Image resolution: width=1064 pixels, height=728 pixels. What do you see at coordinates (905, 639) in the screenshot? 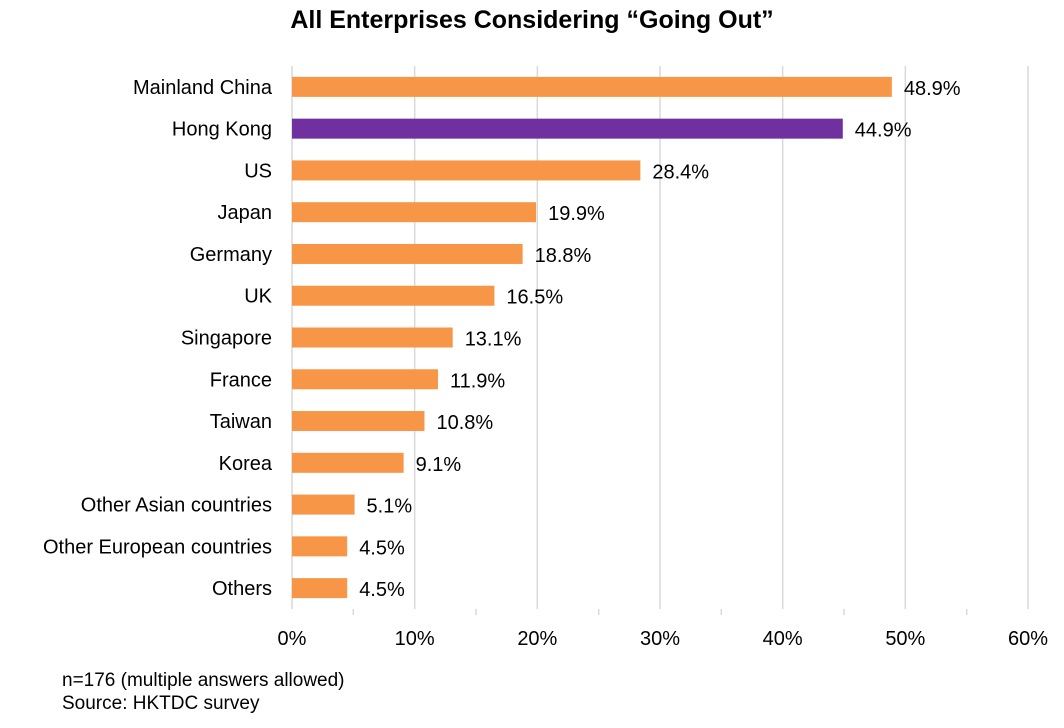
I see `x-tick-label: 50%` at bounding box center [905, 639].